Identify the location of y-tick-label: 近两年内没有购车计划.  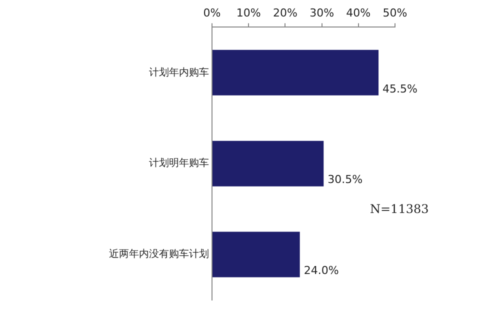
(159, 254).